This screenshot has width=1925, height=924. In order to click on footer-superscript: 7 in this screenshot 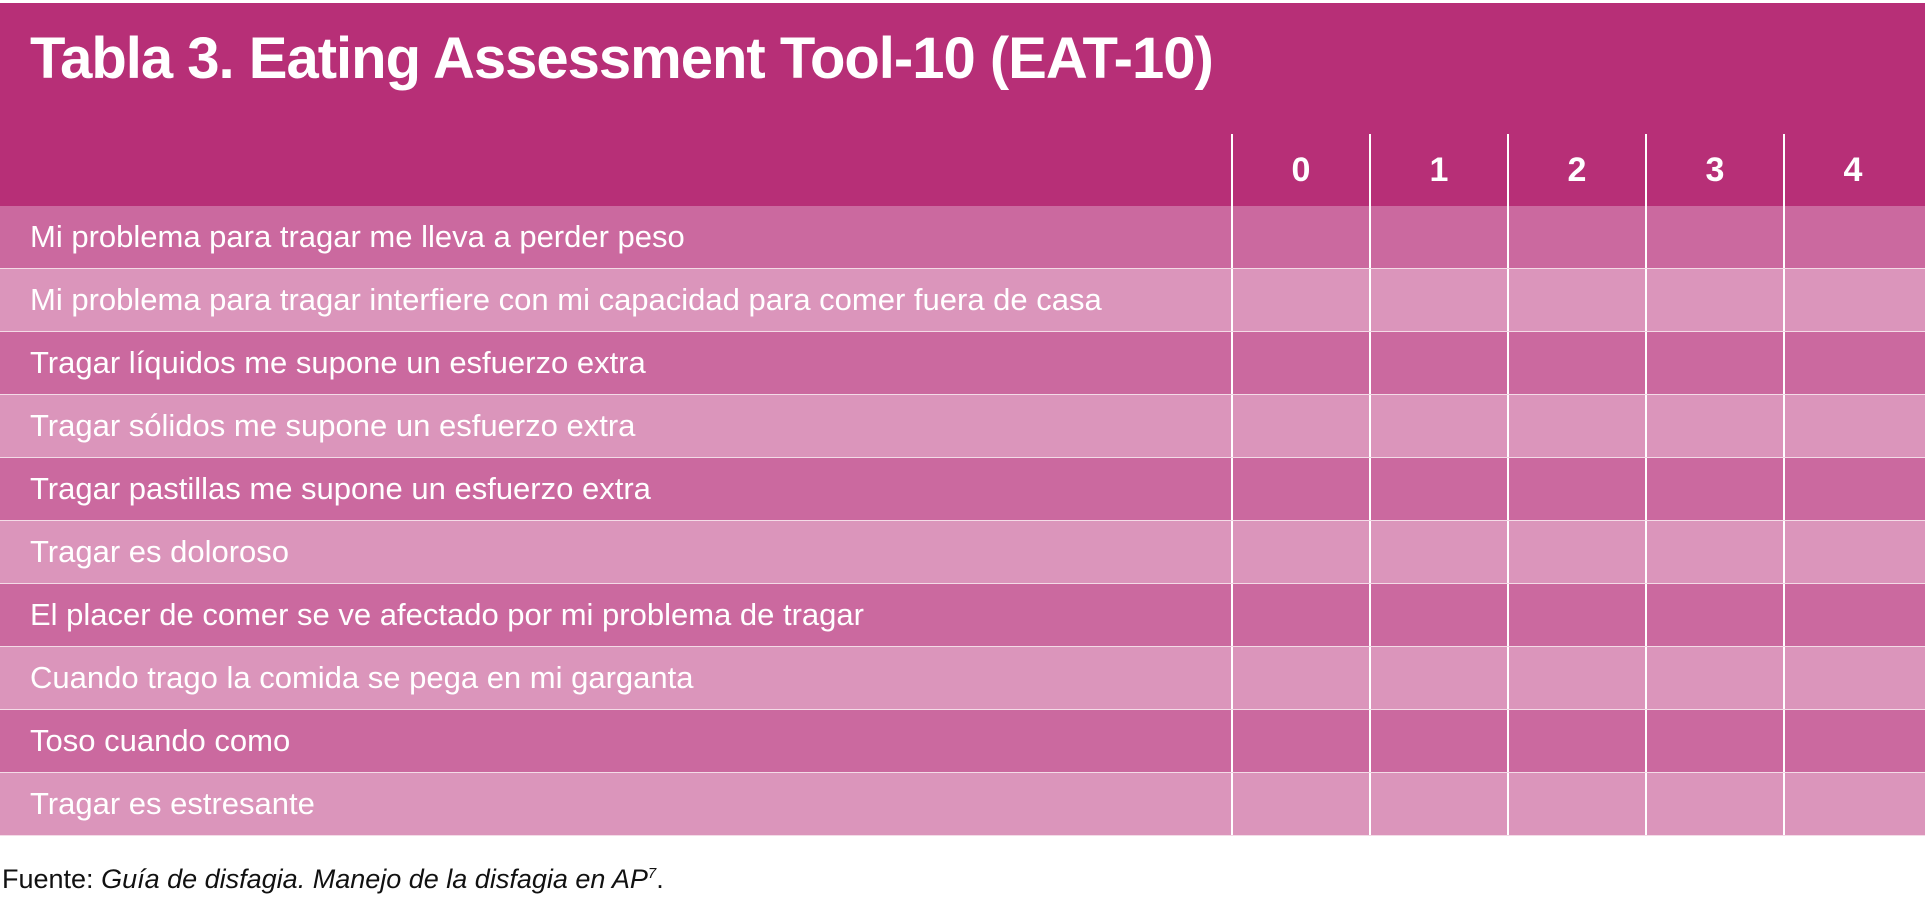, I will do `click(652, 873)`.